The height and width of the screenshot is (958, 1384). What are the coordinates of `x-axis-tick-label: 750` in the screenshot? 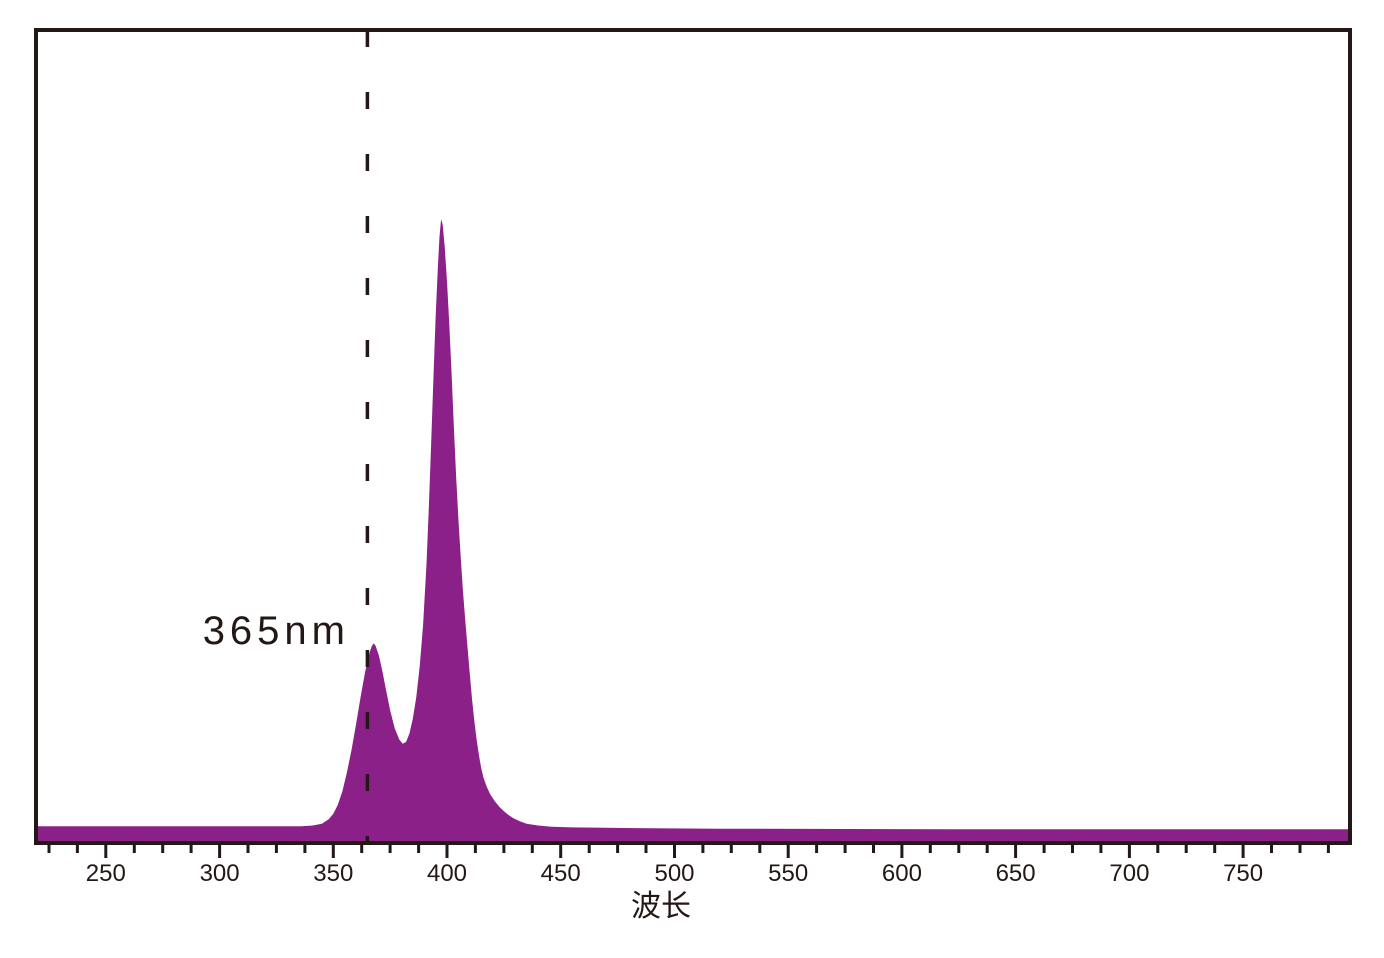 It's located at (1243, 873).